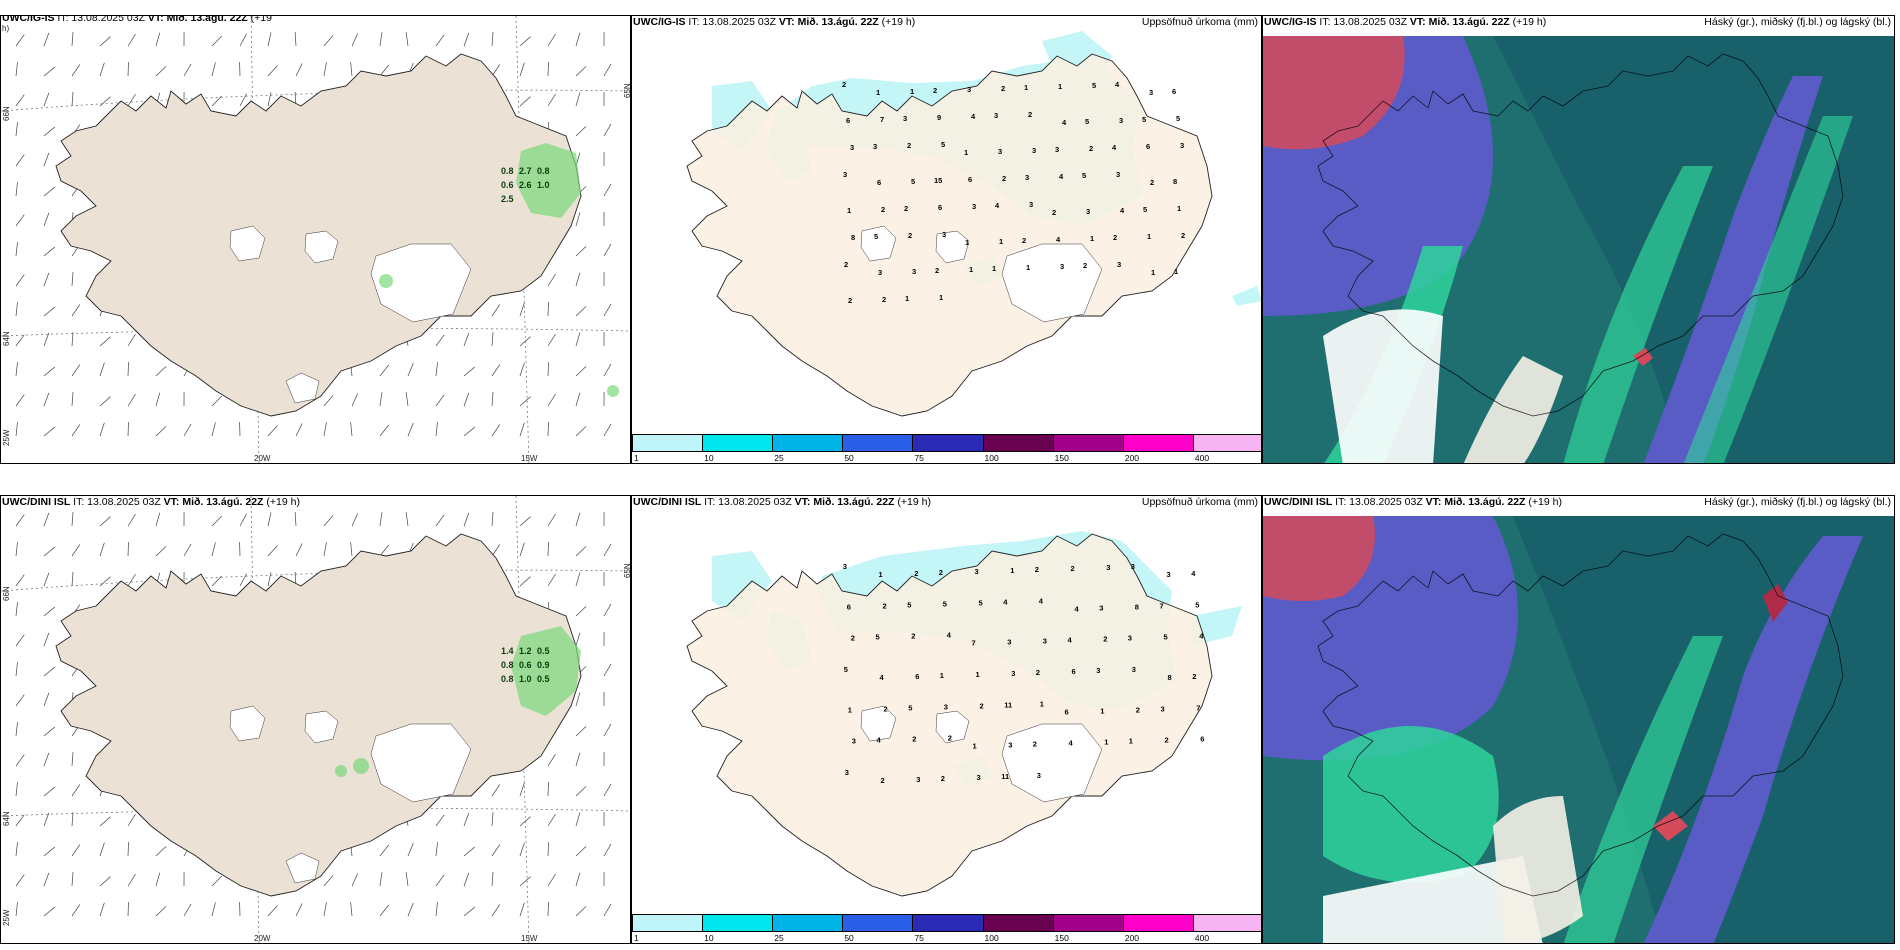  What do you see at coordinates (779, 458) in the screenshot?
I see `colorbar-level: 25` at bounding box center [779, 458].